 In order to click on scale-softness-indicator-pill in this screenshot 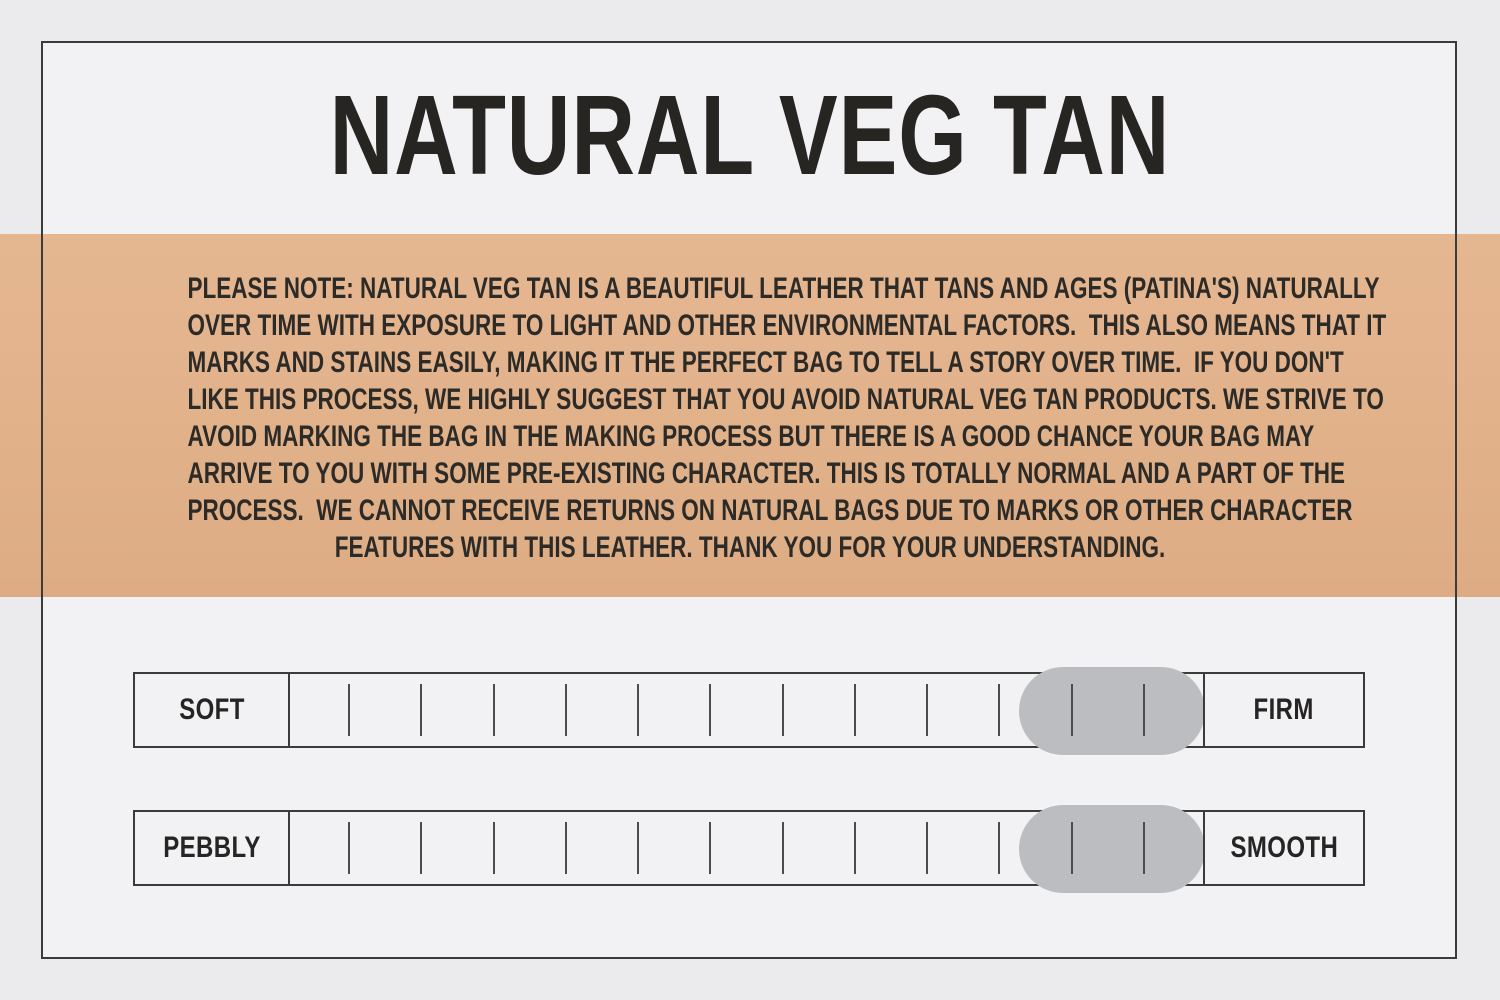, I will do `click(1111, 711)`.